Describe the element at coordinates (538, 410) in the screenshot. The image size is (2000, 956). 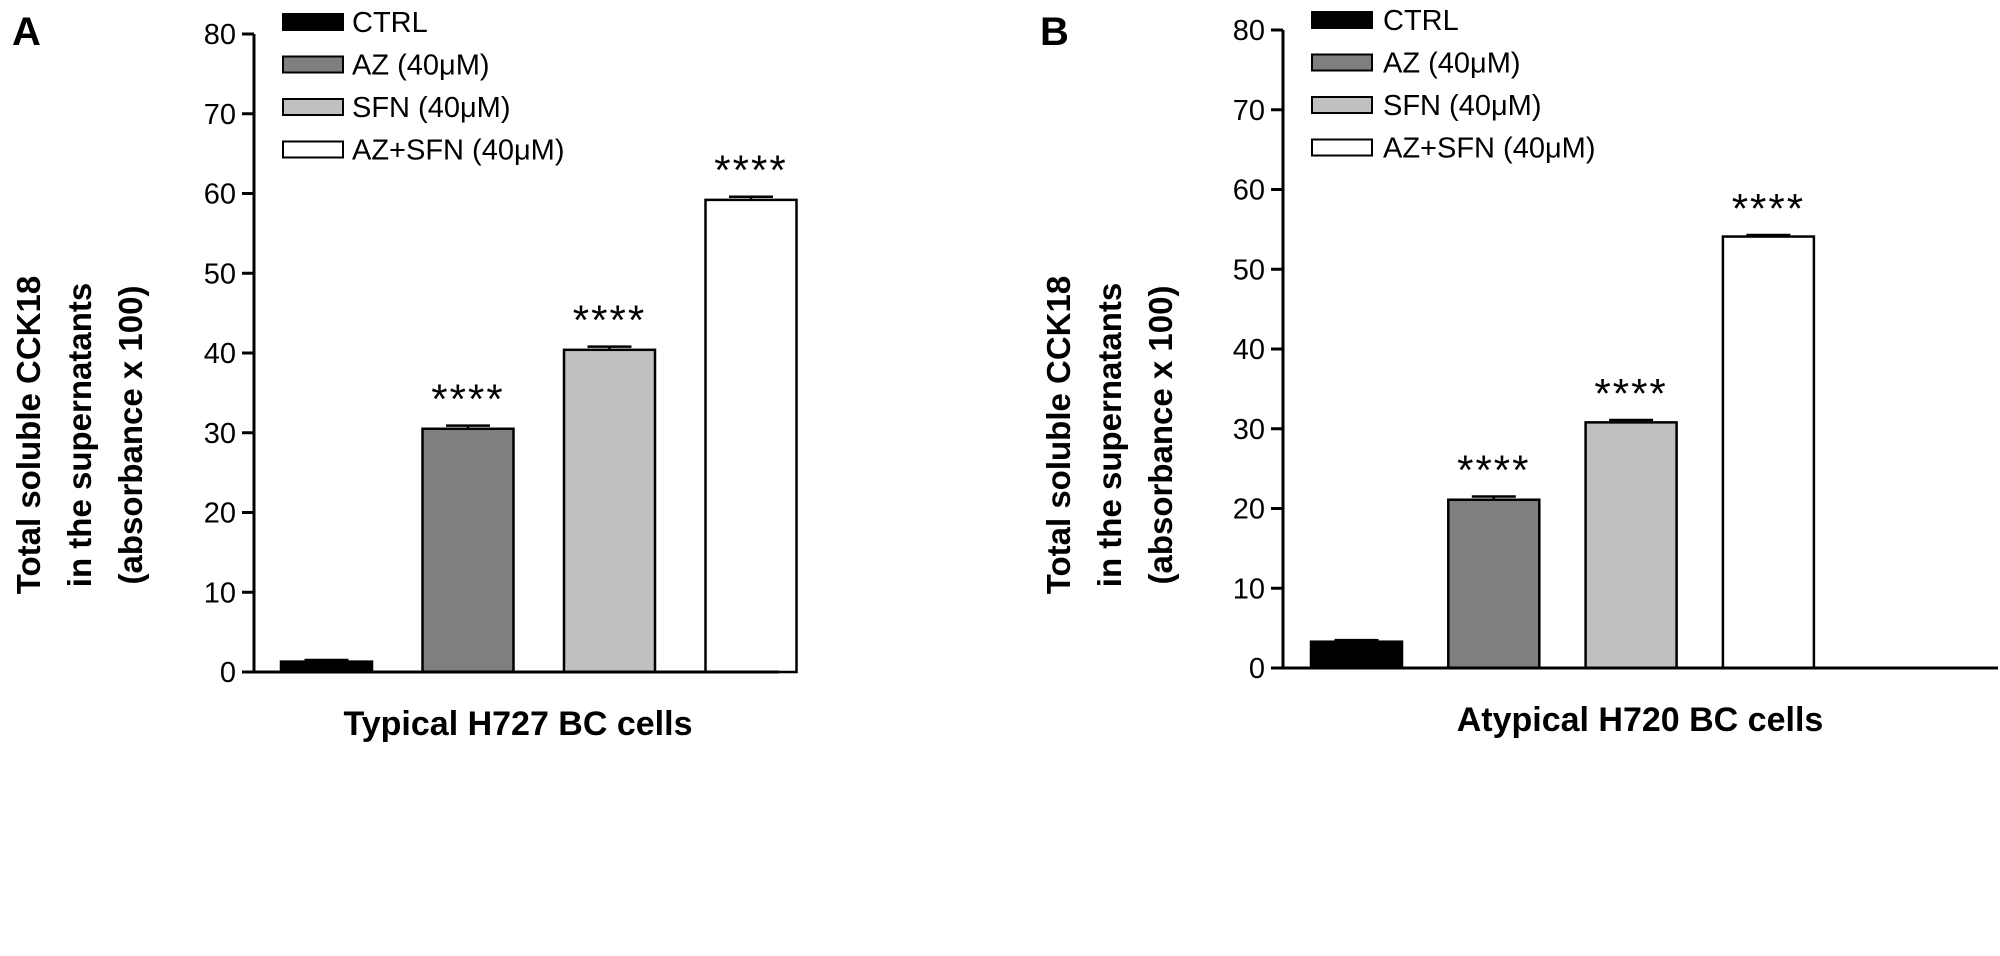
I see `panel-a-bars: **** **** ****` at that location.